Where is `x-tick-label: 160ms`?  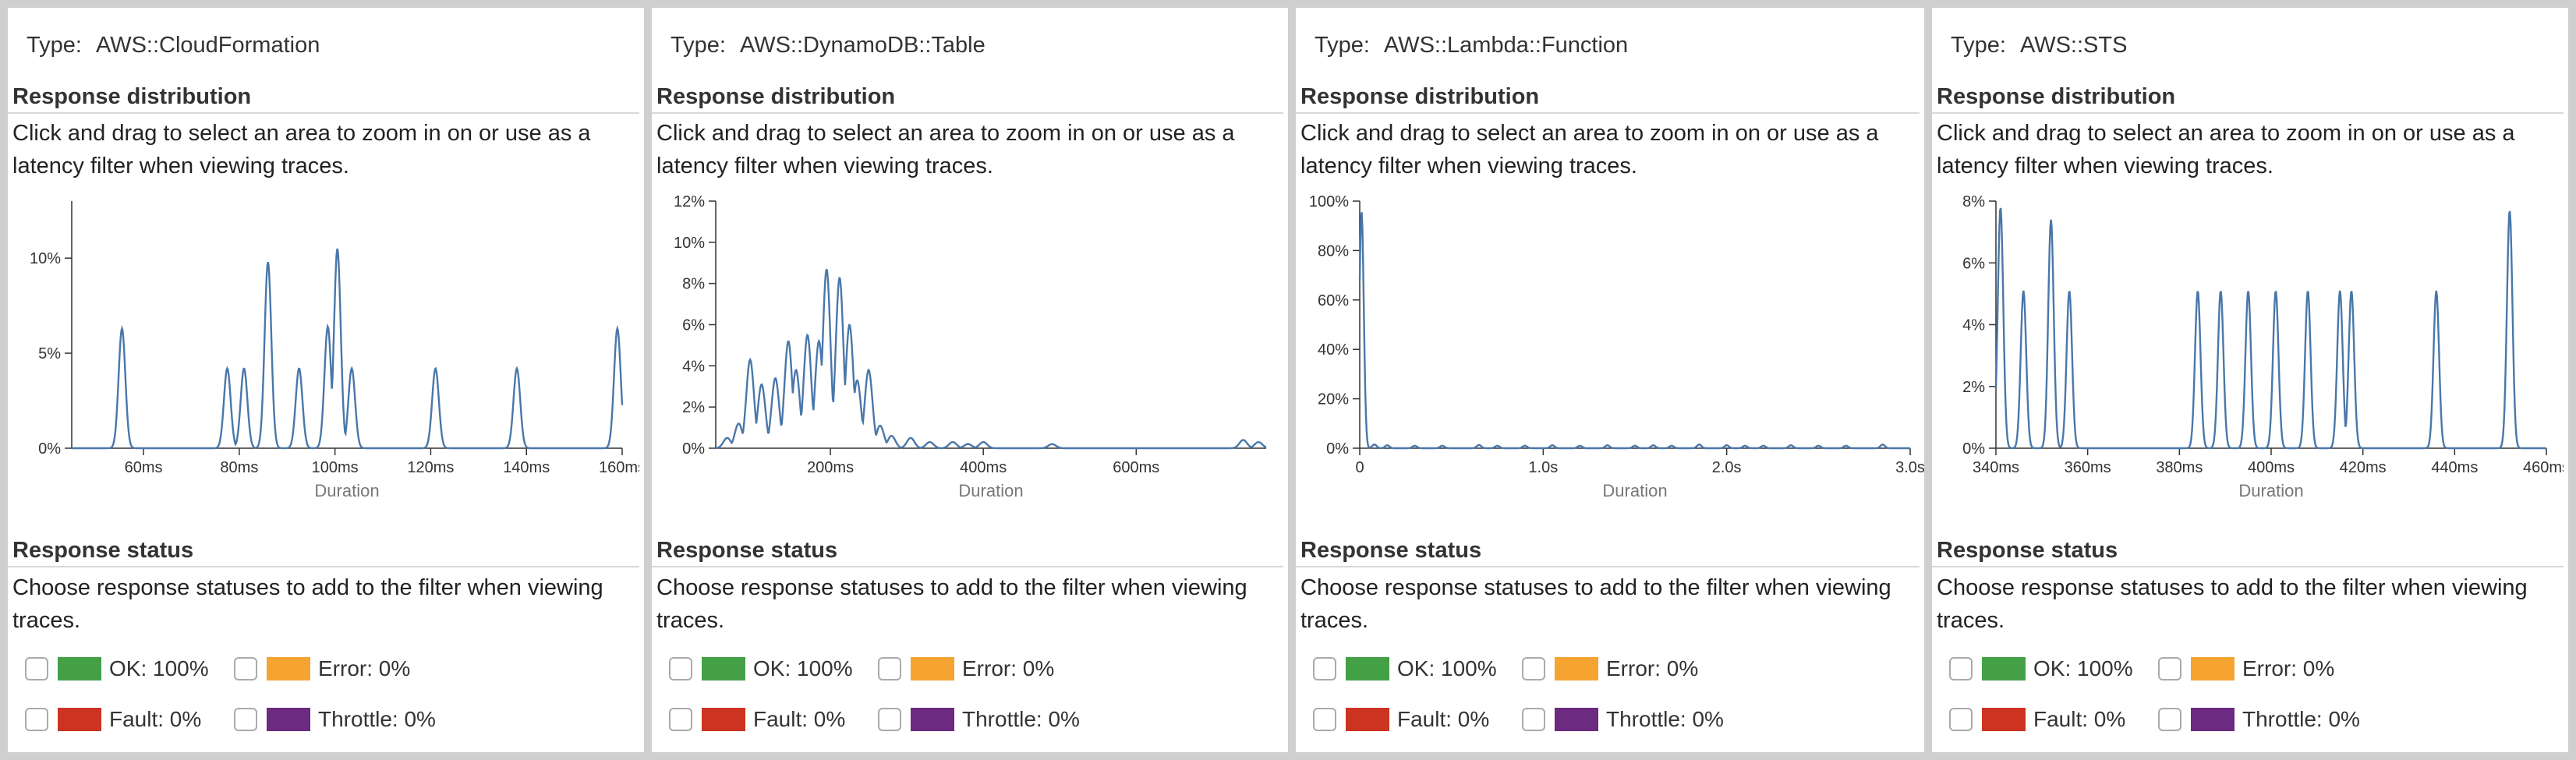 x-tick-label: 160ms is located at coordinates (619, 468).